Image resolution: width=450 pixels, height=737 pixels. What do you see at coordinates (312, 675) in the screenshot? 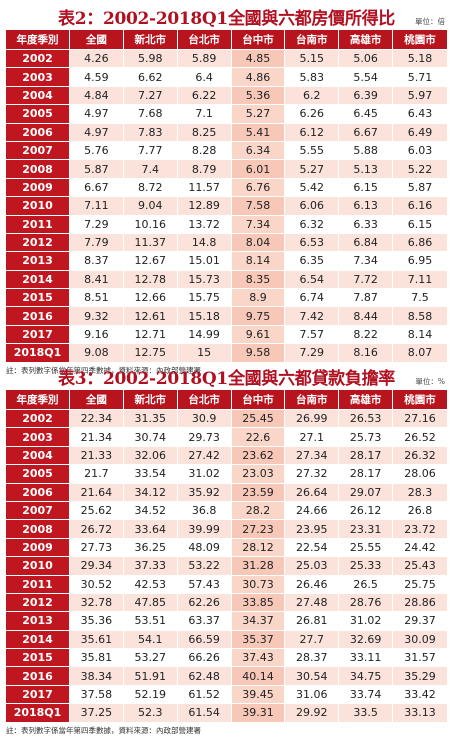
I see `table-cell: 30.54` at bounding box center [312, 675].